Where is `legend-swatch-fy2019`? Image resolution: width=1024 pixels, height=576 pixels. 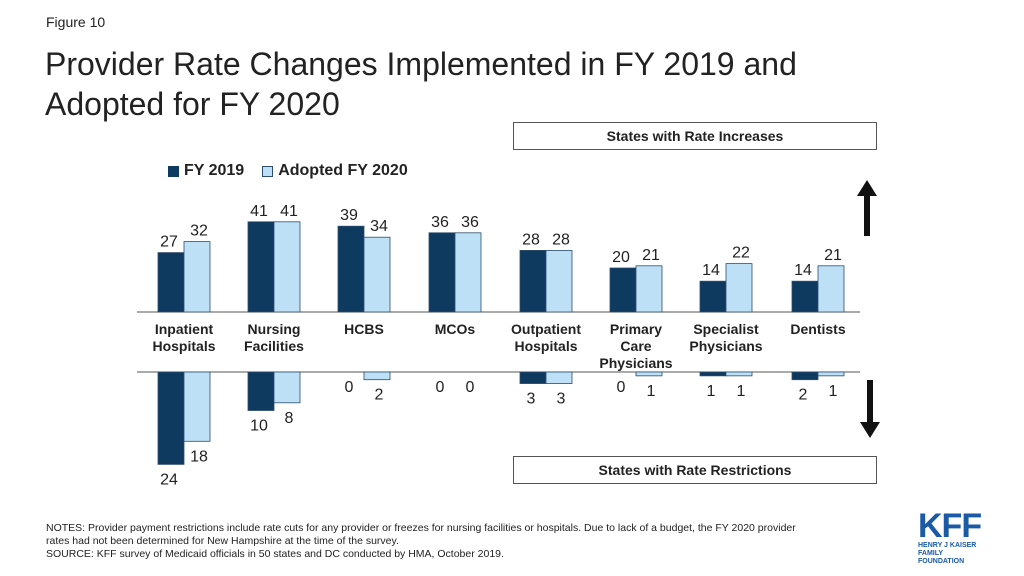
legend-swatch-fy2019 is located at coordinates (173, 171).